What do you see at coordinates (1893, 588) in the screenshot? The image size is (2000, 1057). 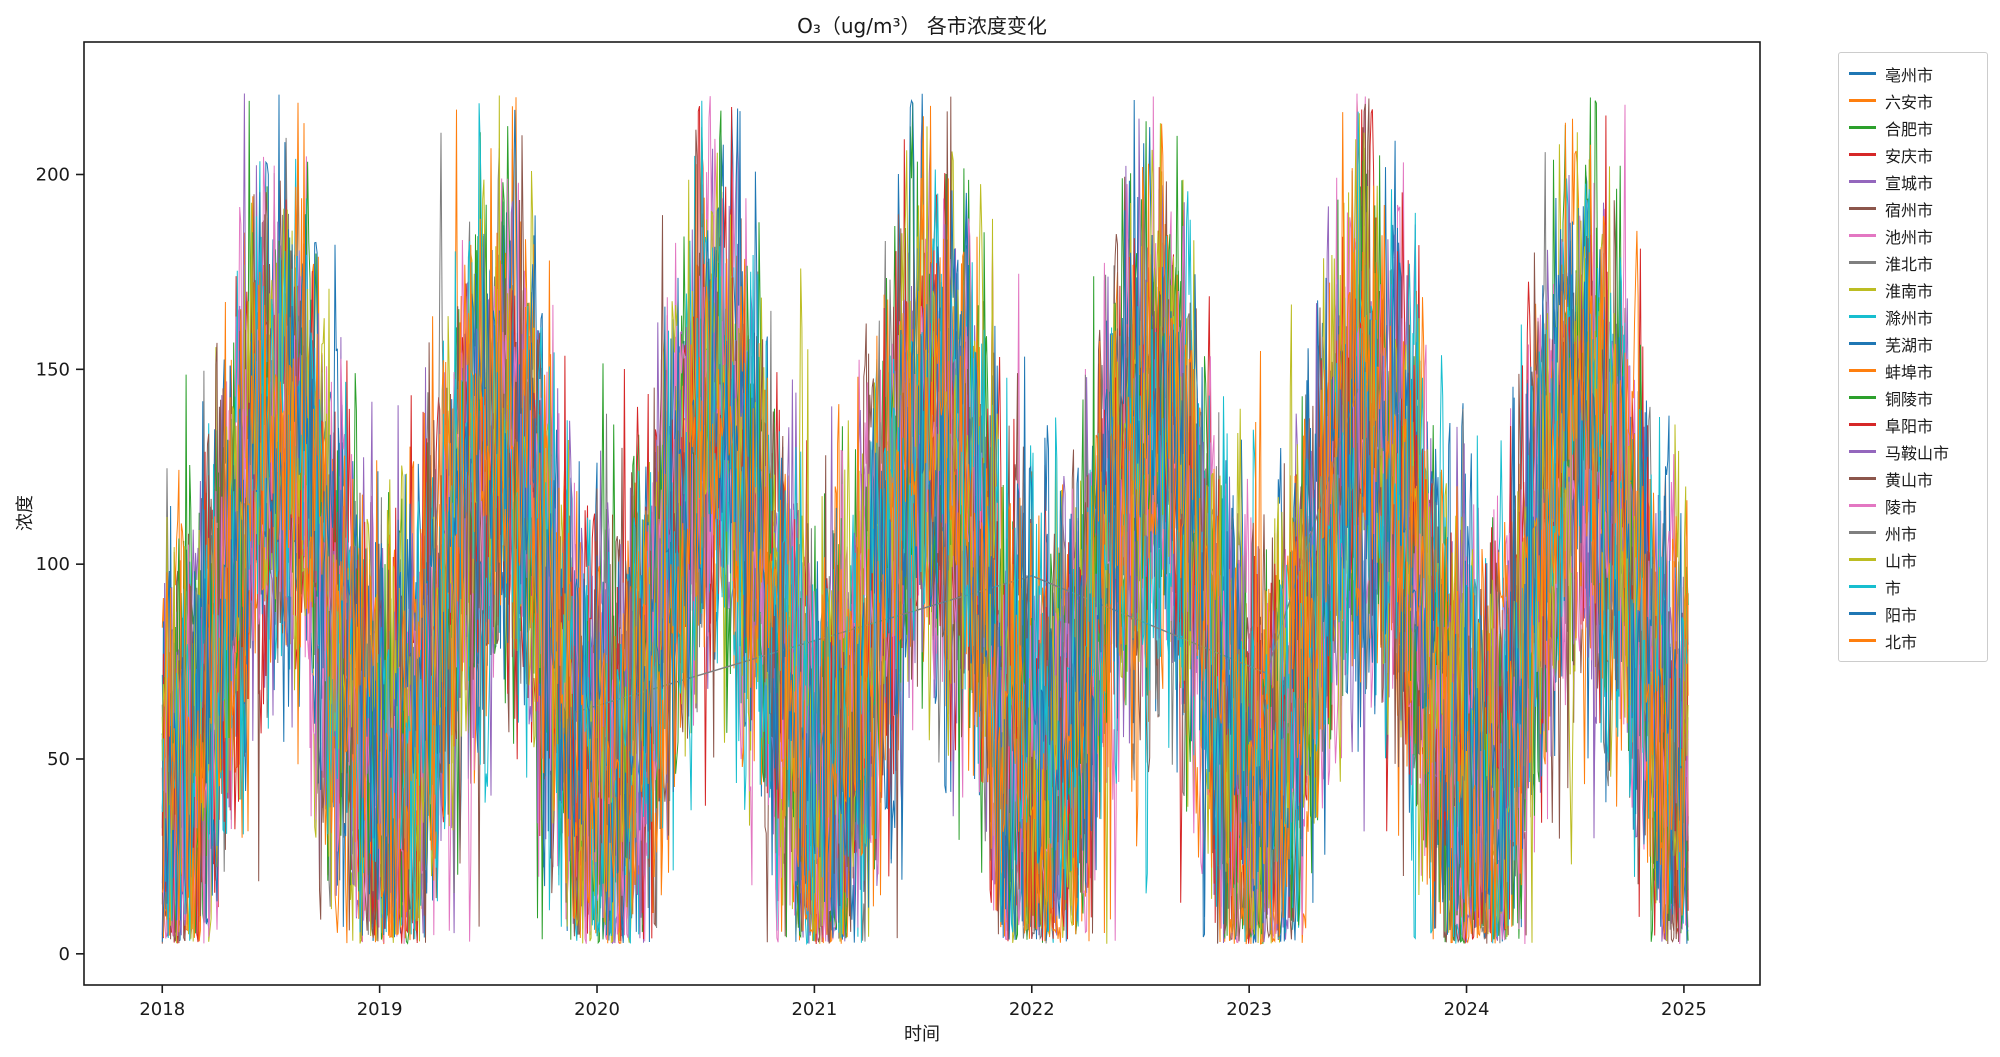 I see `legend-label: 市` at bounding box center [1893, 588].